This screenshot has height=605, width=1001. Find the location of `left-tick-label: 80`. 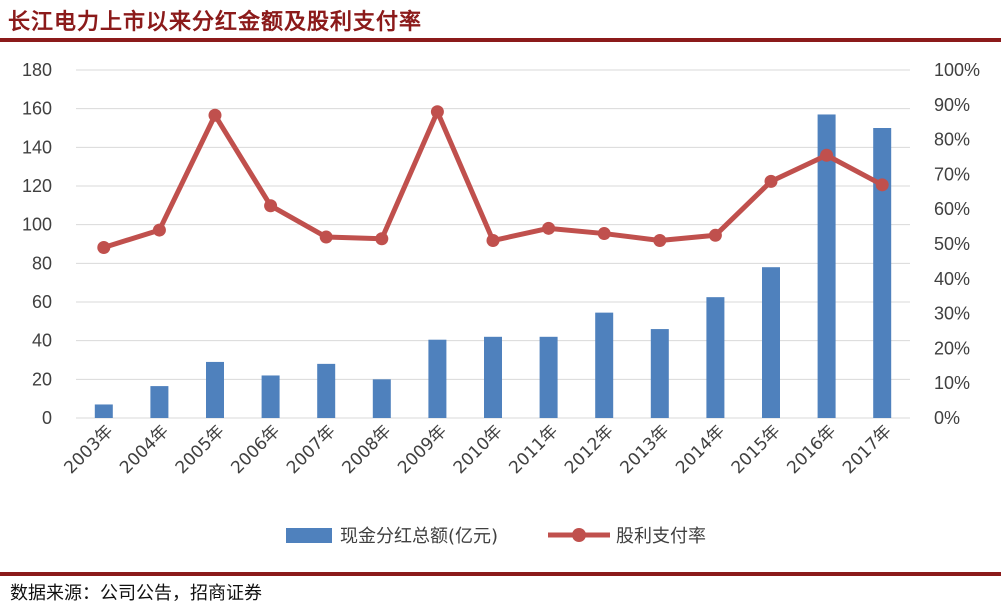

left-tick-label: 80 is located at coordinates (42, 263).